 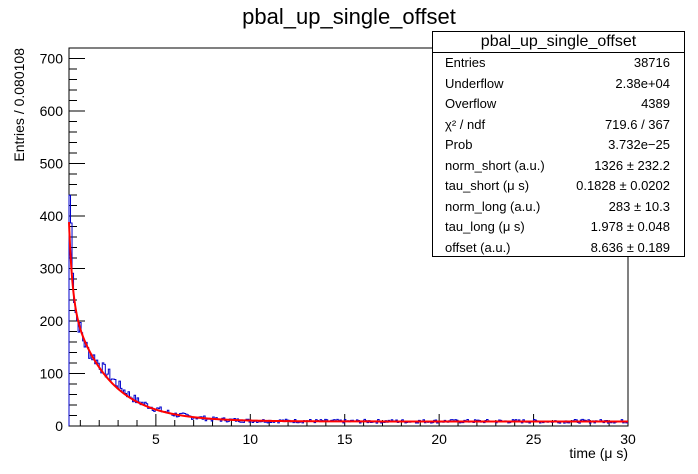 I want to click on stats-row: Entries 38716, so click(x=558, y=63).